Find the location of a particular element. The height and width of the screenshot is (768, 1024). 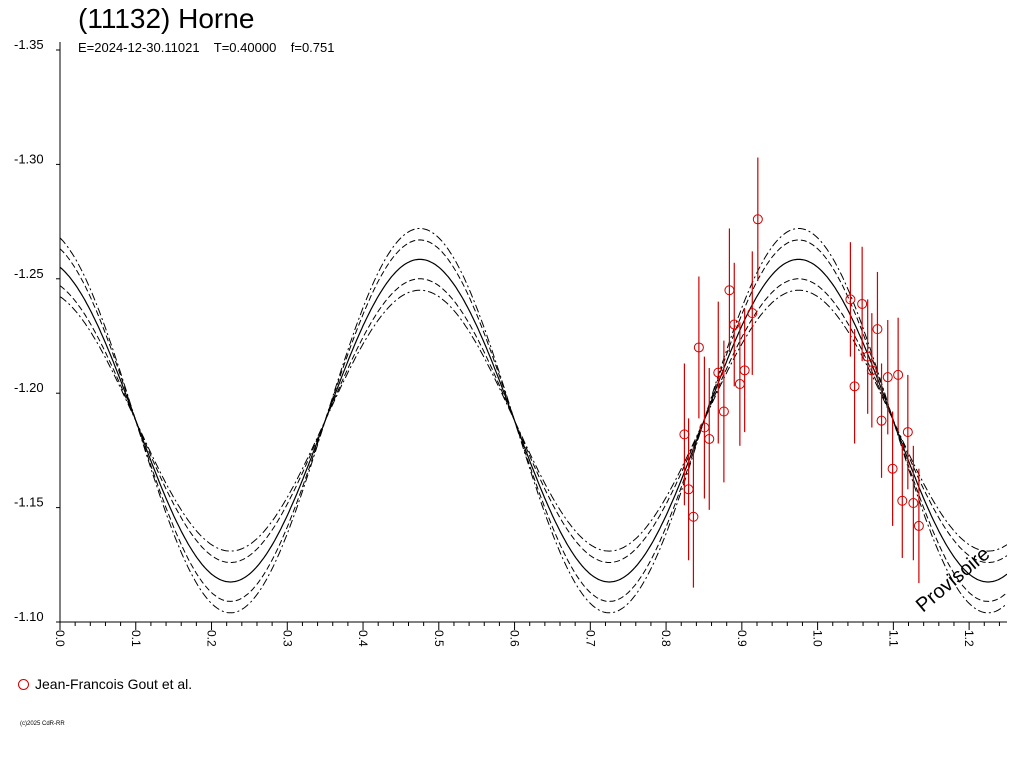

x-tick-label: 0.1 is located at coordinates (136, 638).